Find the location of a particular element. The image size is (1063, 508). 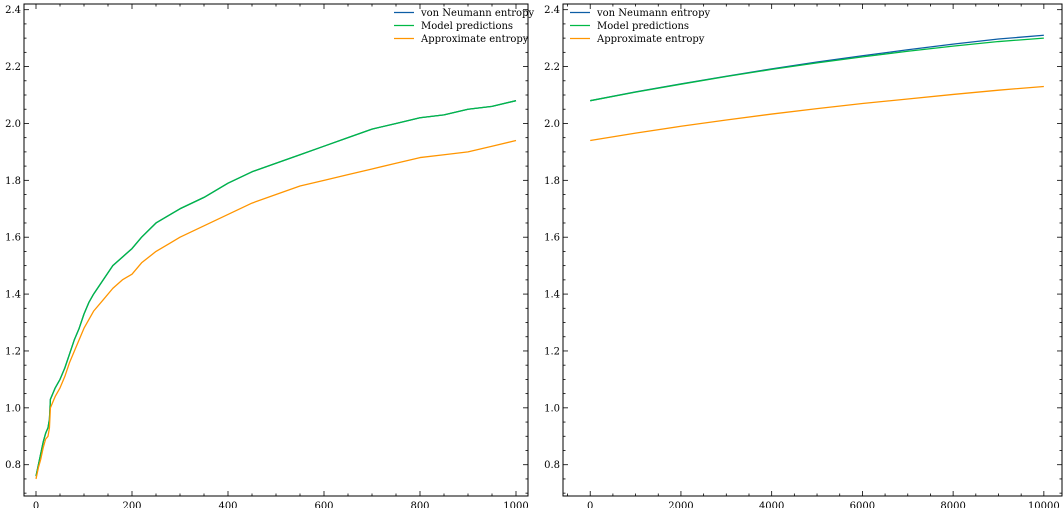

x-tick-label: 600 is located at coordinates (323, 504).